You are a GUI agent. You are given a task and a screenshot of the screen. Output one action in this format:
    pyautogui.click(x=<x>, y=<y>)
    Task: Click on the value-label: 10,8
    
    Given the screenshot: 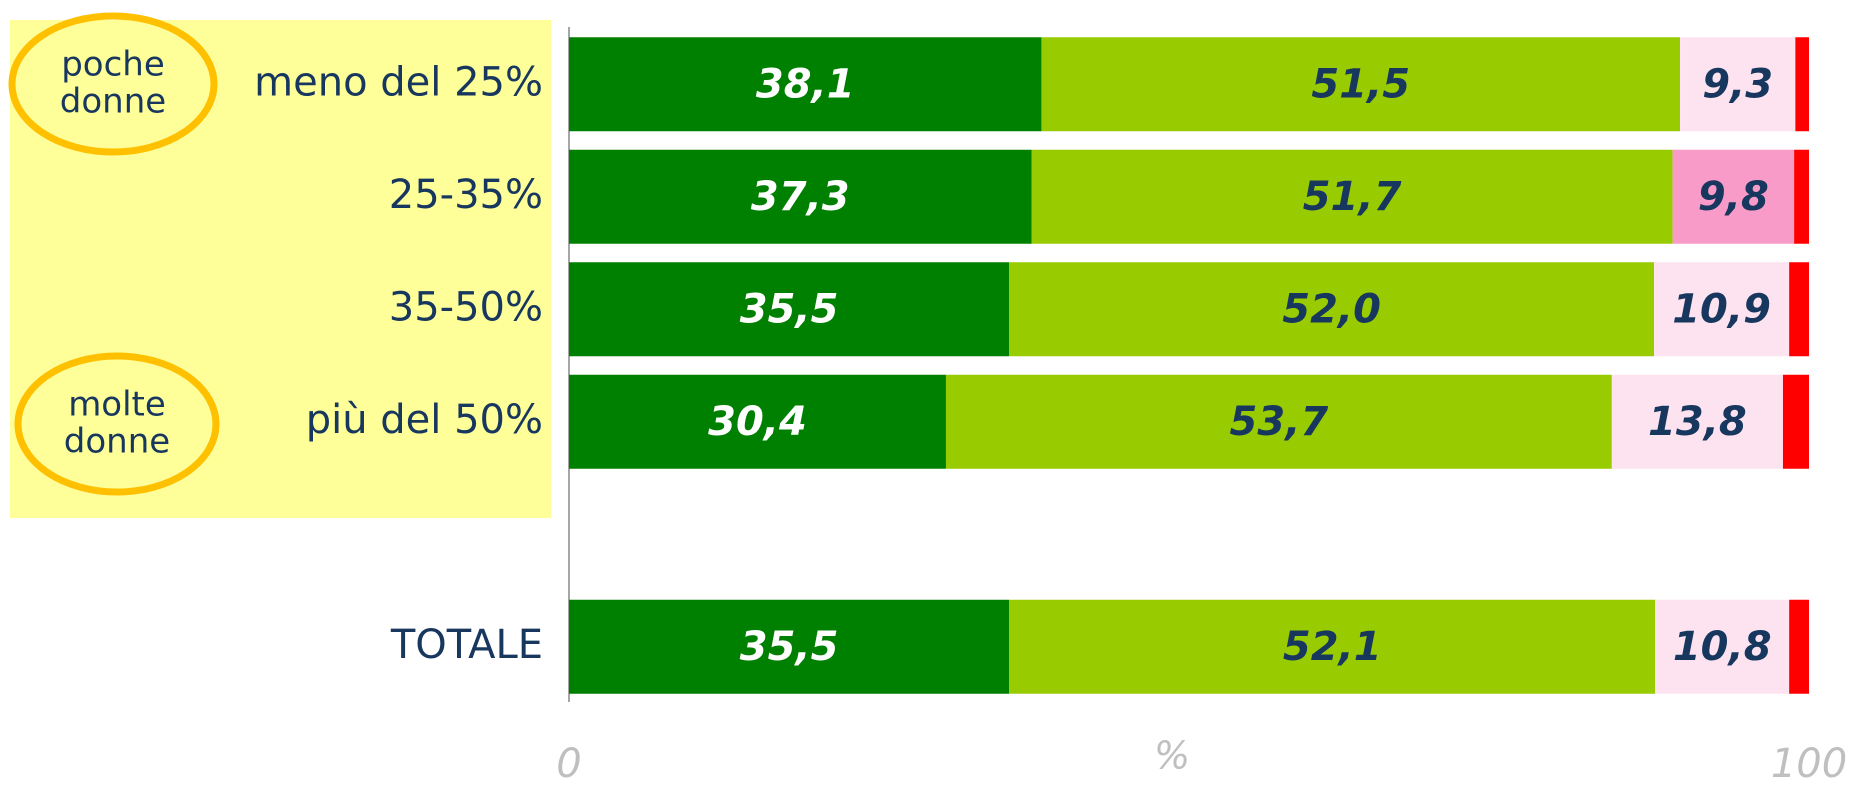 What is the action you would take?
    pyautogui.click(x=1722, y=647)
    